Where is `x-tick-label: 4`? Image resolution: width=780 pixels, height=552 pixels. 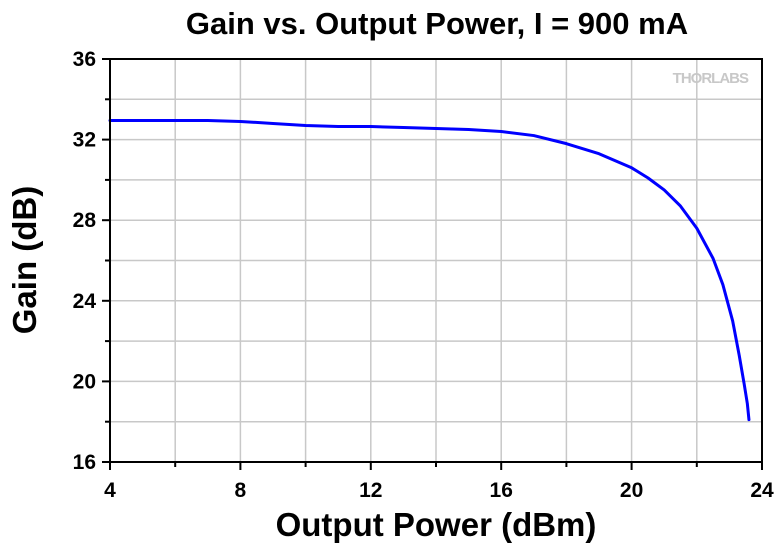 x-tick-label: 4 is located at coordinates (110, 490).